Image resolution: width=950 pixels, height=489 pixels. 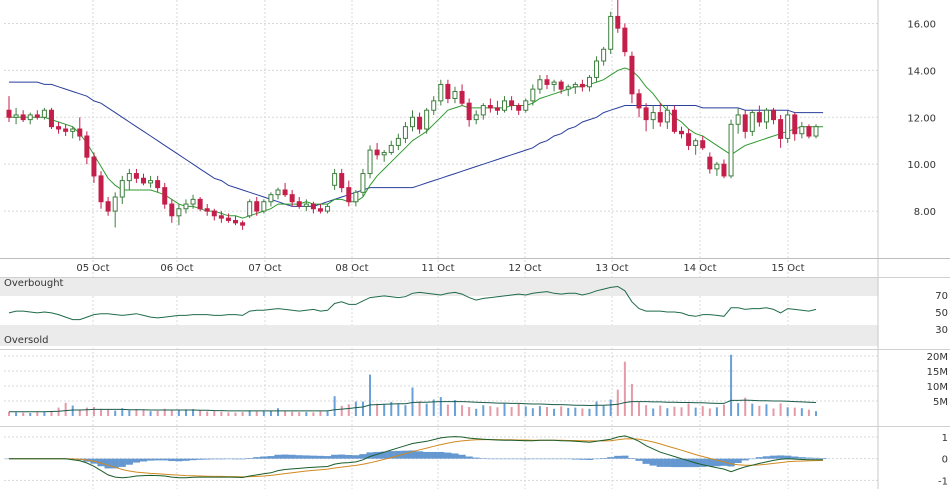 What do you see at coordinates (176, 268) in the screenshot?
I see `date-tick-label: 06 Oct` at bounding box center [176, 268].